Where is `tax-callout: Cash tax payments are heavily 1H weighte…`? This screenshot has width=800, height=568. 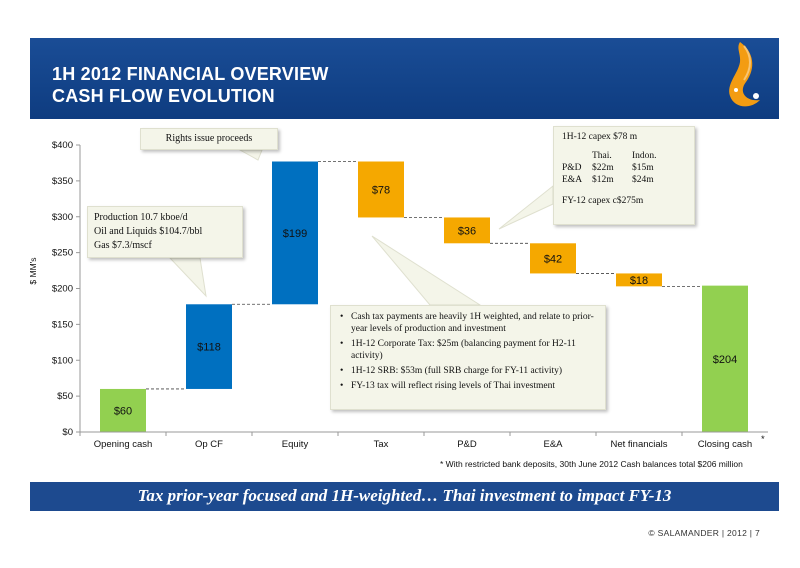
tax-callout: Cash tax payments are heavily 1H weighte… is located at coordinates (468, 357).